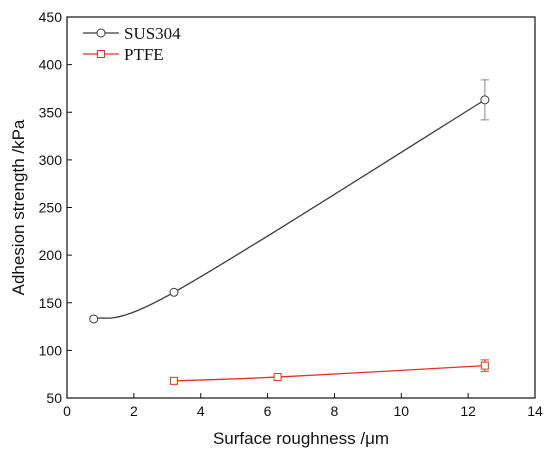 The width and height of the screenshot is (550, 455). Describe the element at coordinates (303, 406) in the screenshot. I see `x-axis: 0 2 4 6 8 10 12 14` at that location.